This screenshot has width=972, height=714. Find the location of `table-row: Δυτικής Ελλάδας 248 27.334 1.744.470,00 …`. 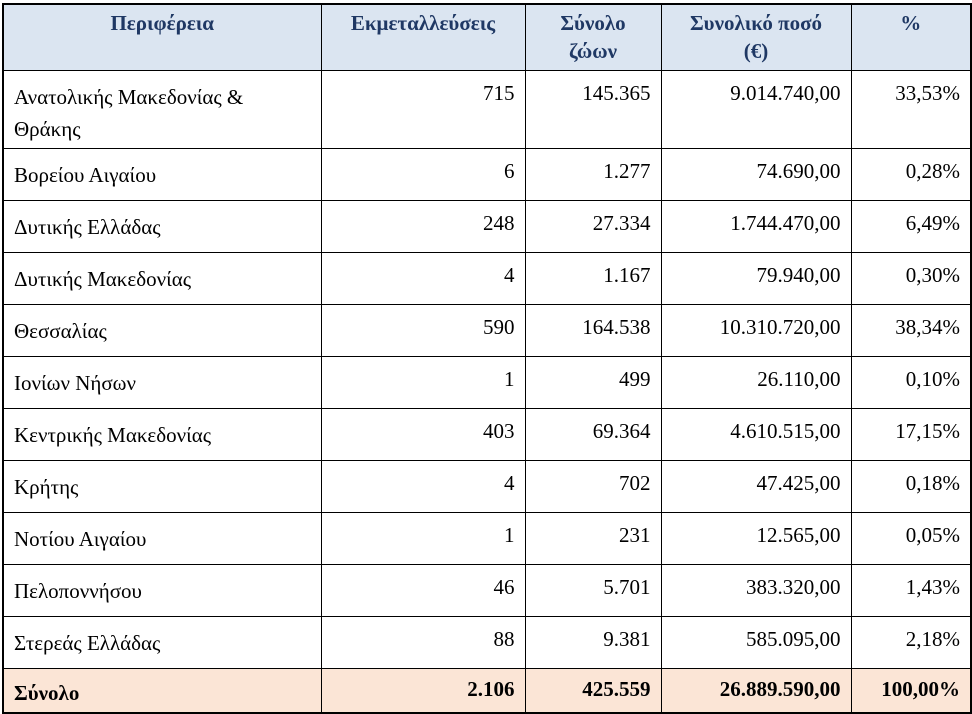

table-row: Δυτικής Ελλάδας 248 27.334 1.744.470,00 … is located at coordinates (487, 226).